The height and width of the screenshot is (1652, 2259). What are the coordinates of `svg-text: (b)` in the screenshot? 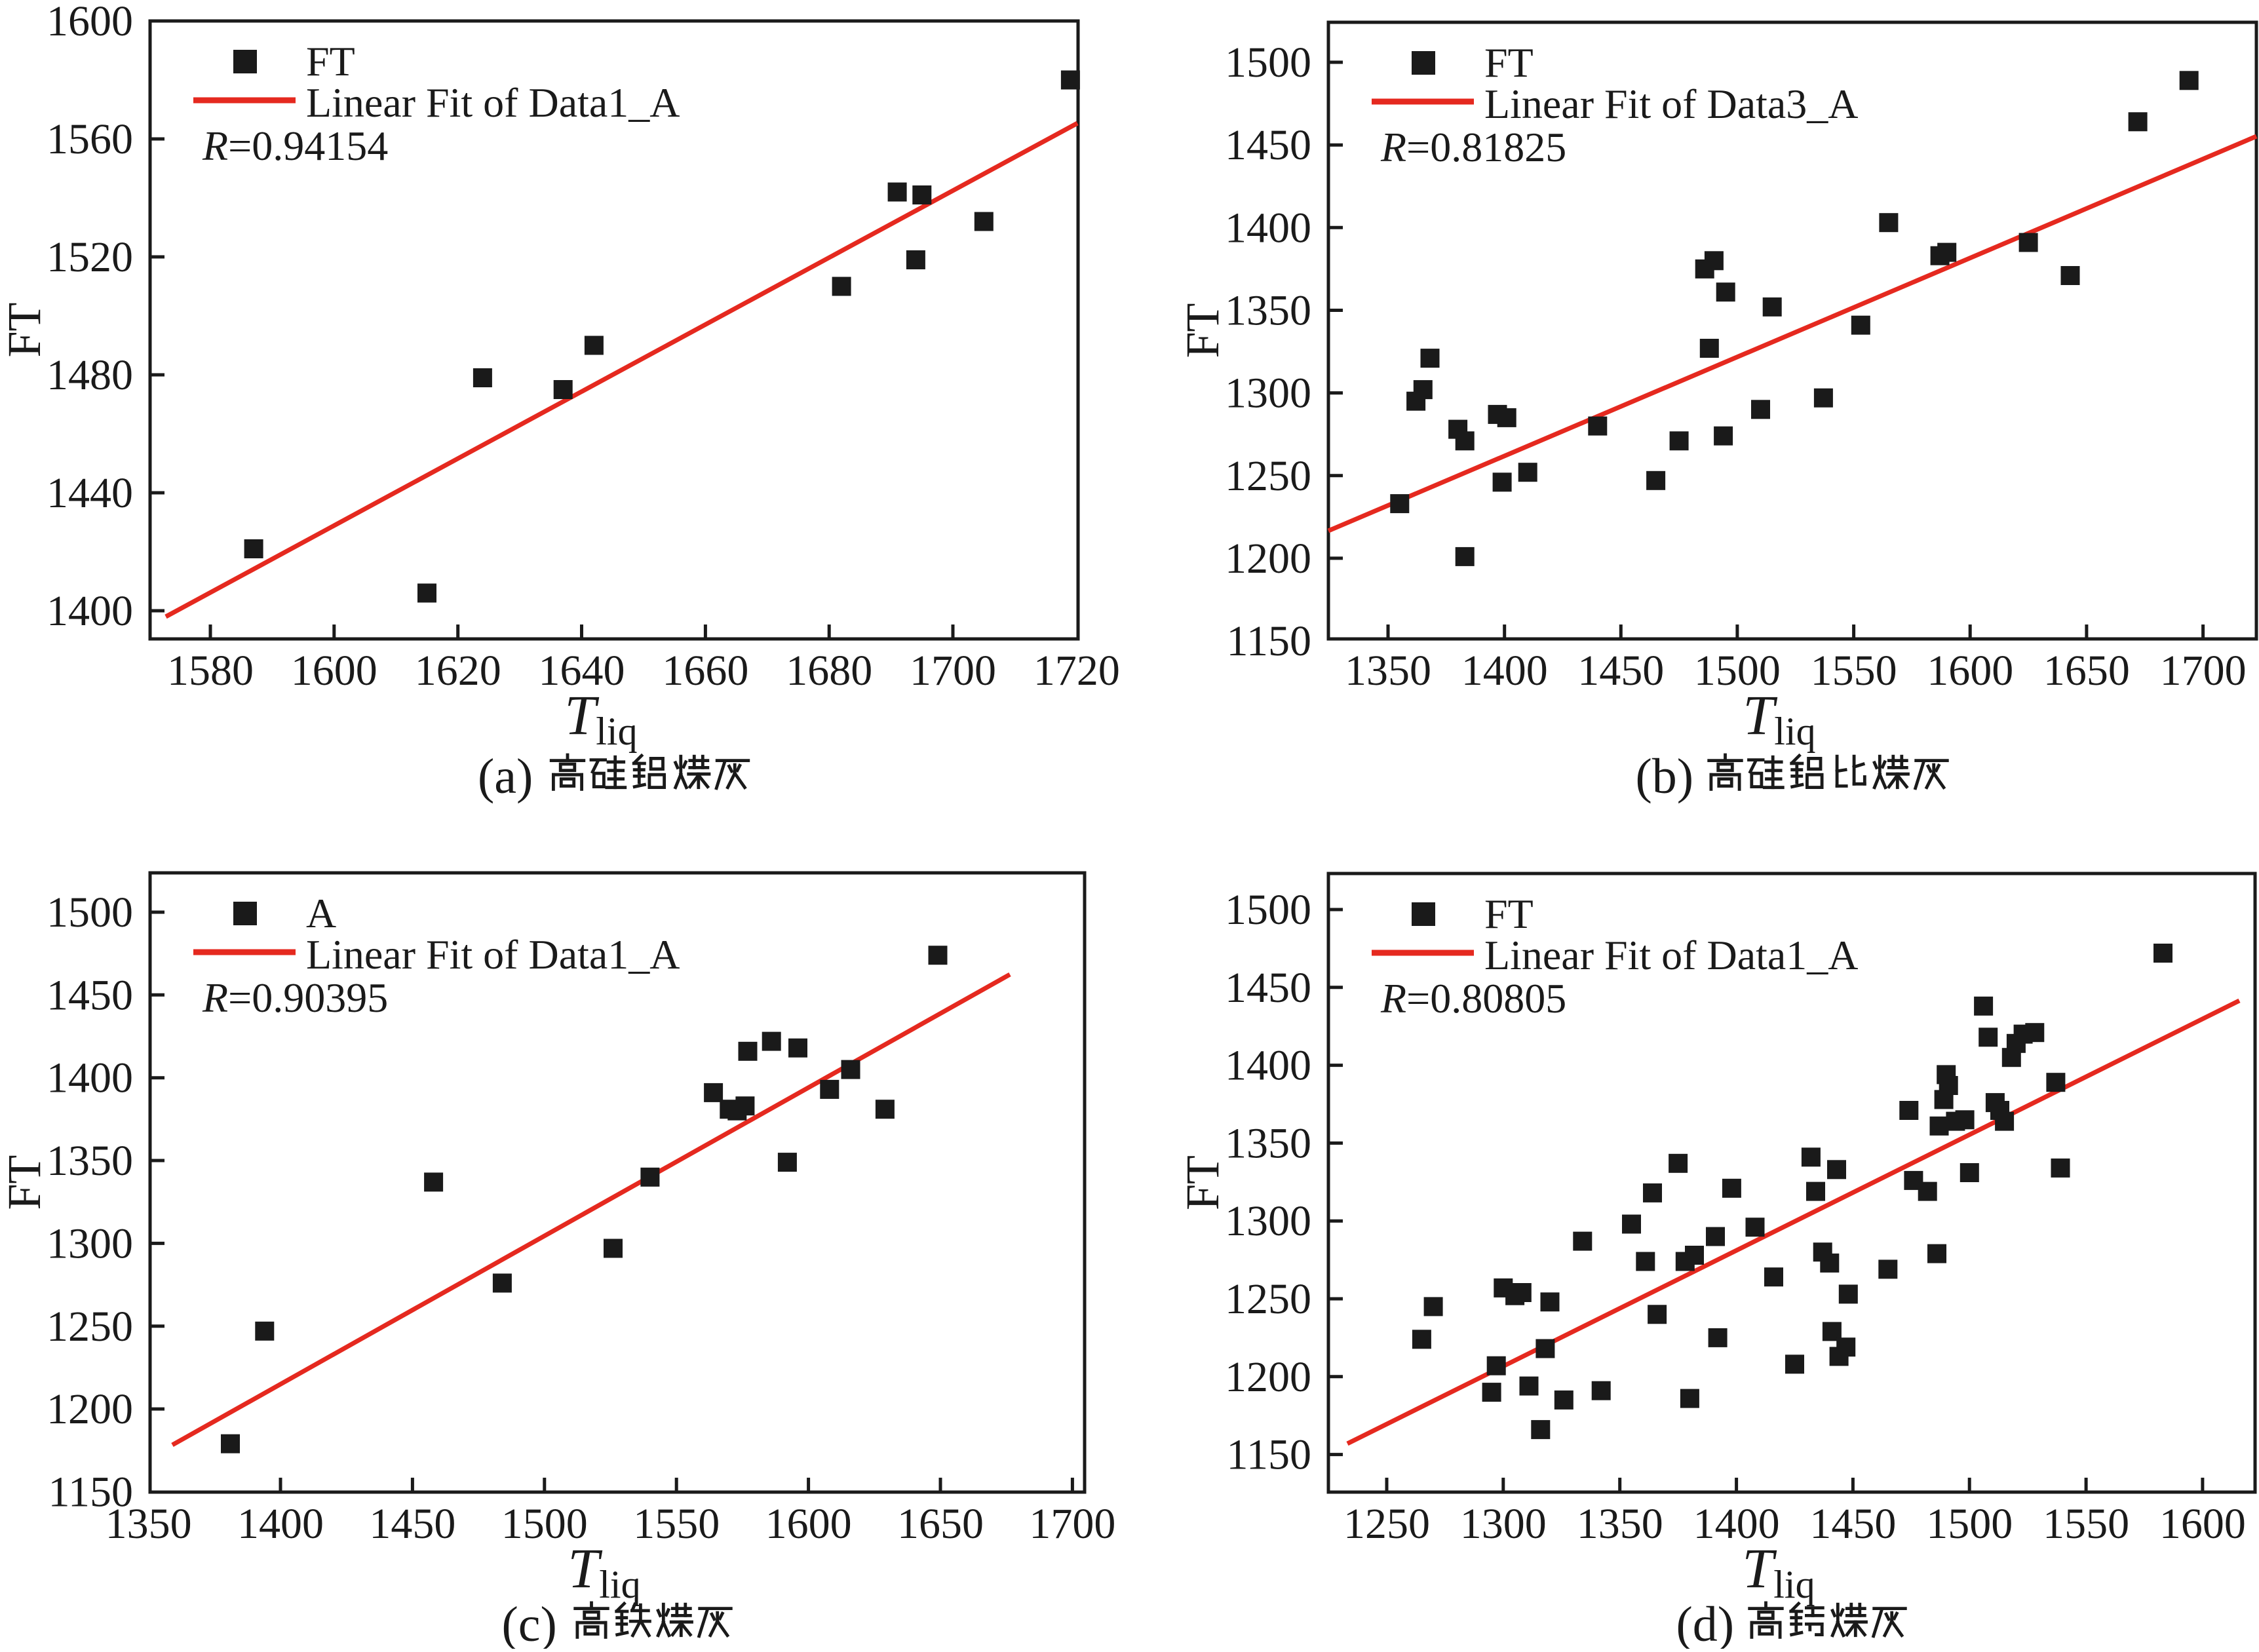 It's located at (1665, 777).